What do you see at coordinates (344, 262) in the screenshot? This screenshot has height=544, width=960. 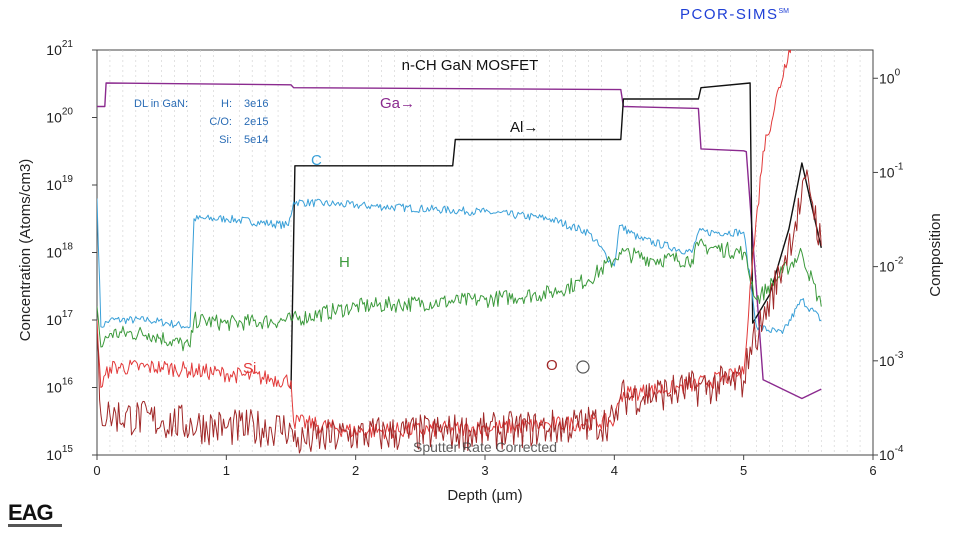 I see `annotation-h: H` at bounding box center [344, 262].